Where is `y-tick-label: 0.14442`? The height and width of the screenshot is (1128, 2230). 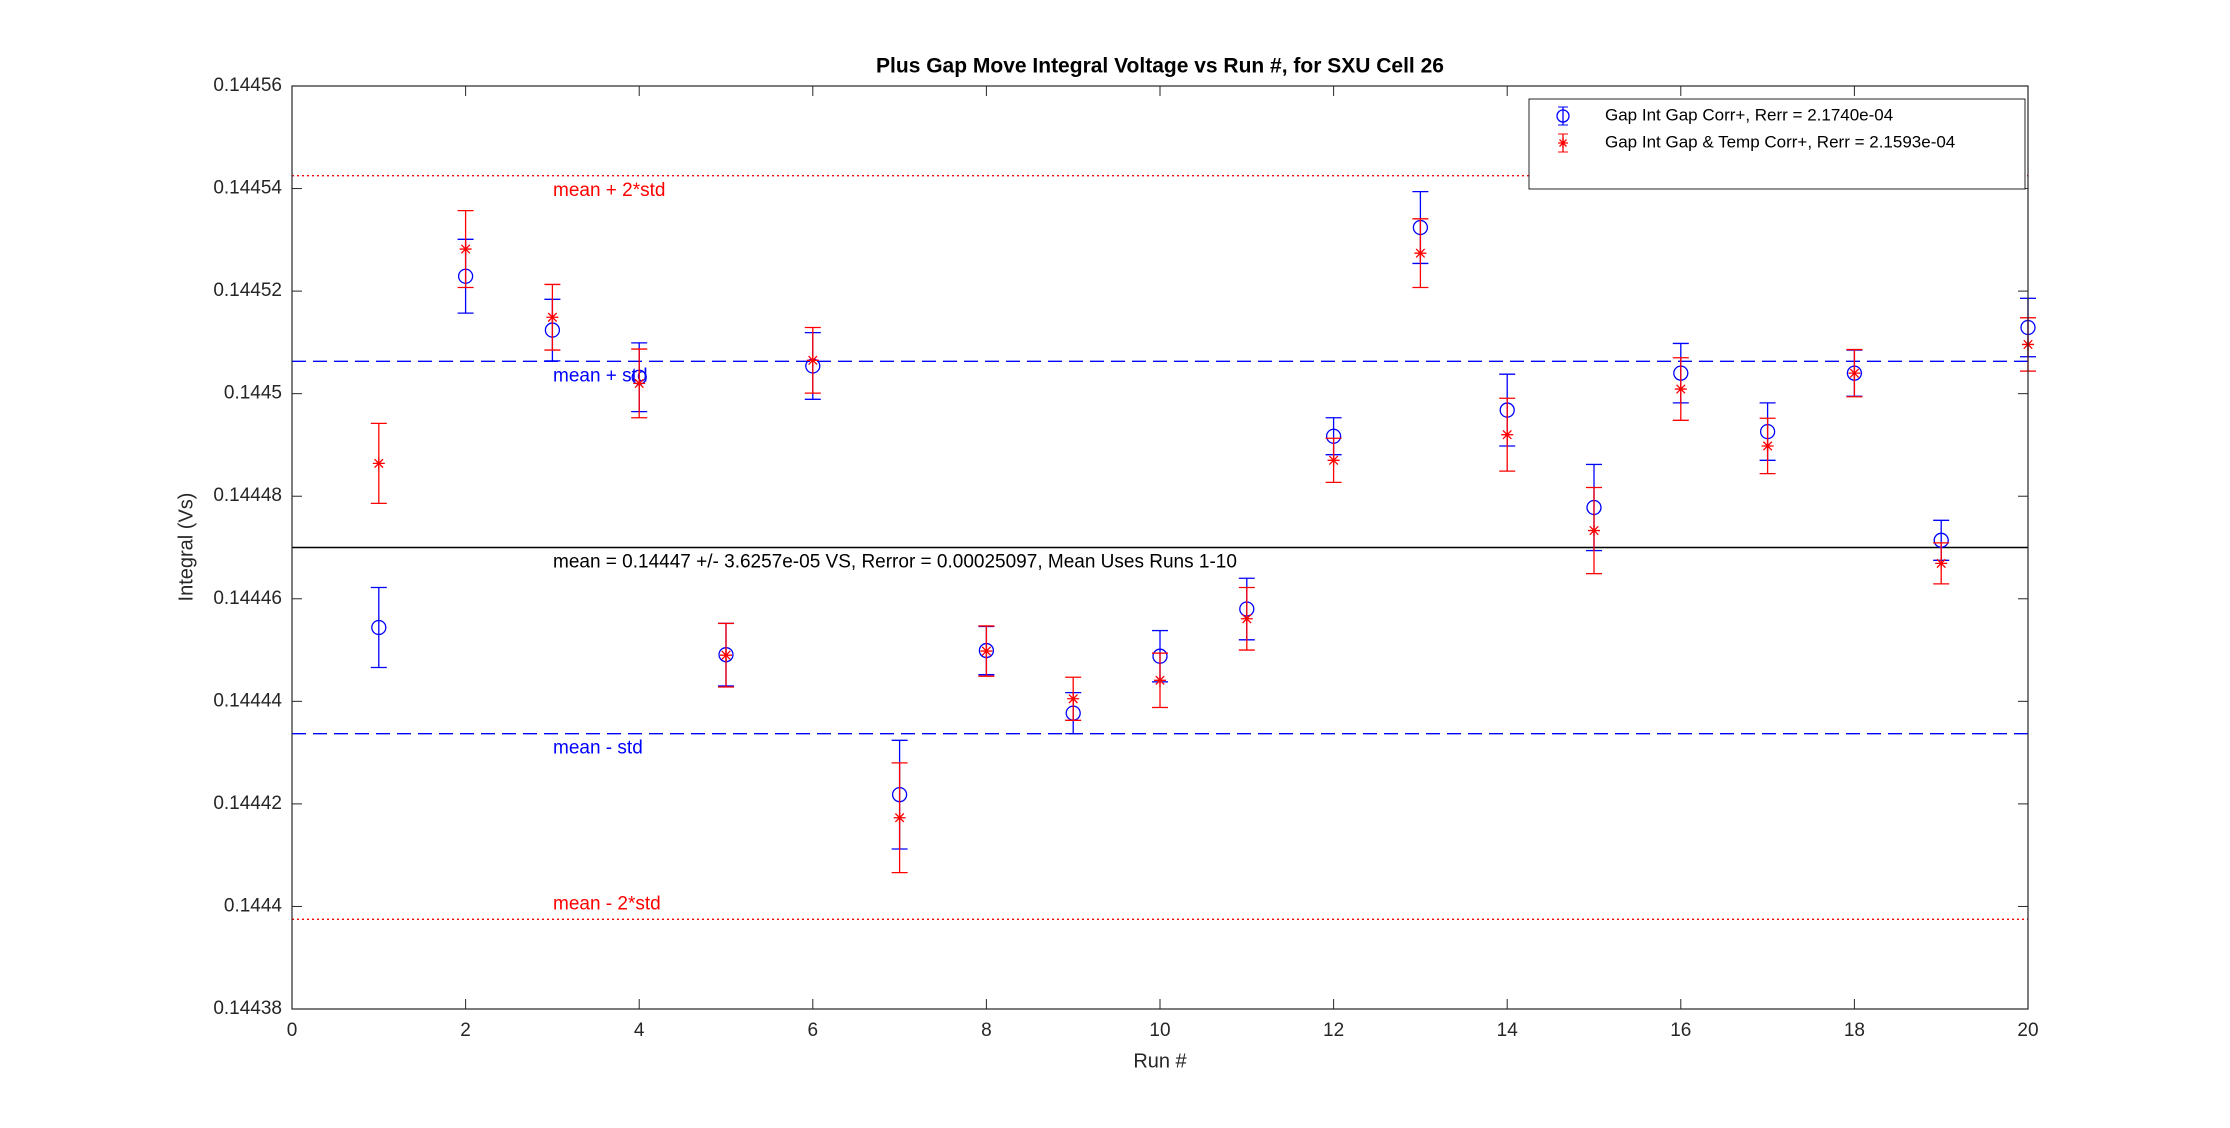 y-tick-label: 0.14442 is located at coordinates (247, 803).